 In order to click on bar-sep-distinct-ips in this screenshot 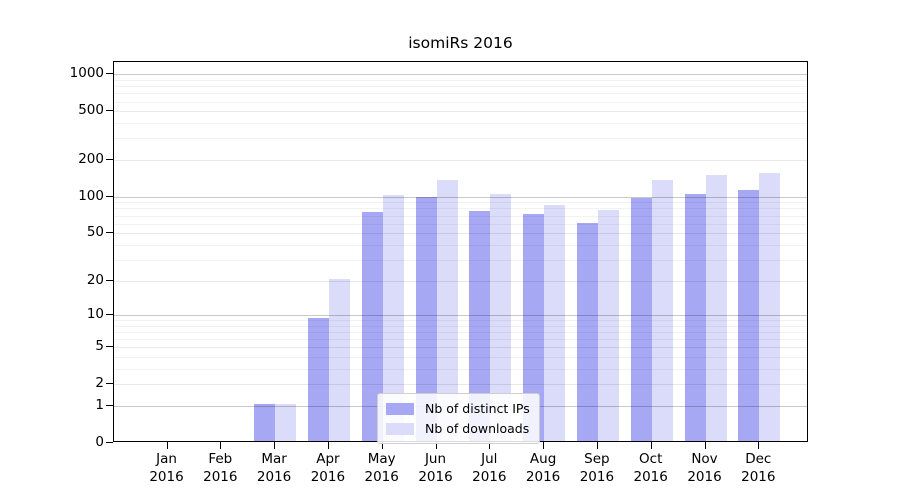, I will do `click(587, 331)`.